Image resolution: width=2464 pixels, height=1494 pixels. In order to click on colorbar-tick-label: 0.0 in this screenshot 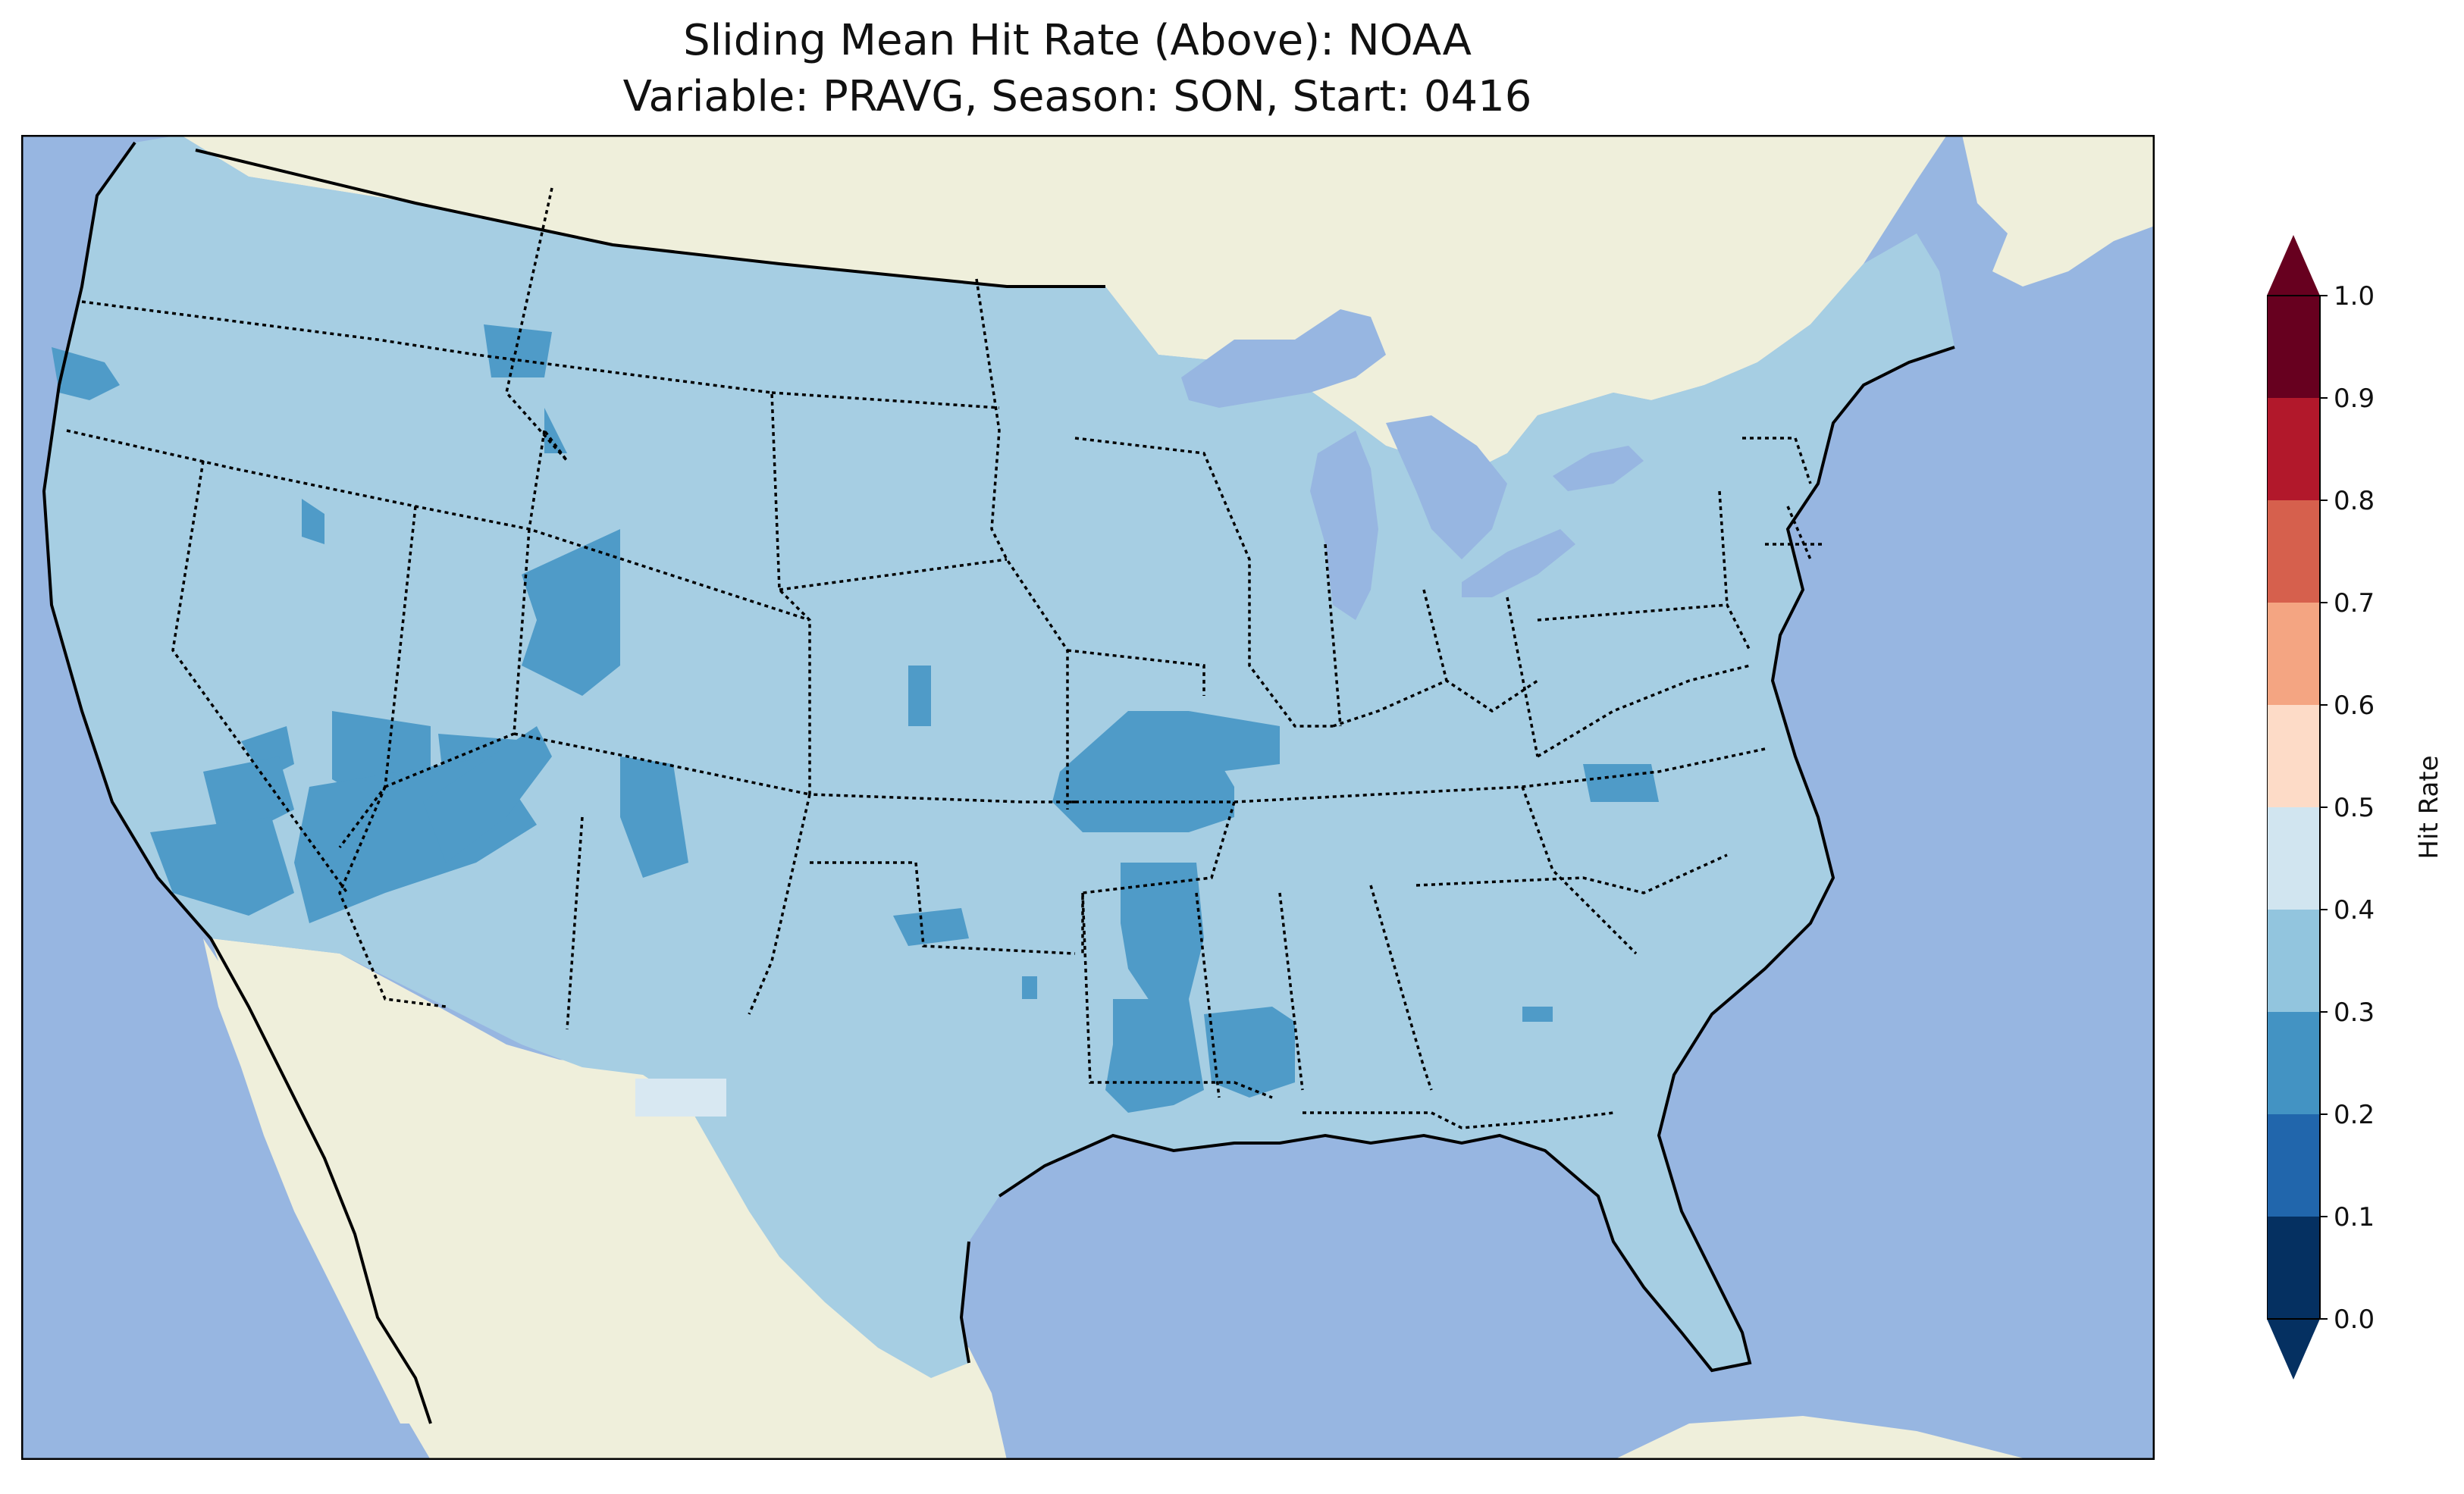, I will do `click(2354, 1320)`.